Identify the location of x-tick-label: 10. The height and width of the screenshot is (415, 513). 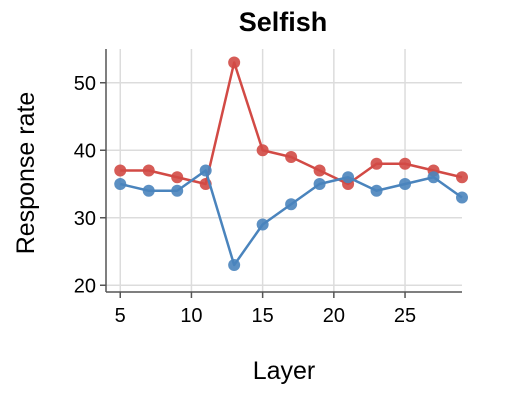
(191, 316).